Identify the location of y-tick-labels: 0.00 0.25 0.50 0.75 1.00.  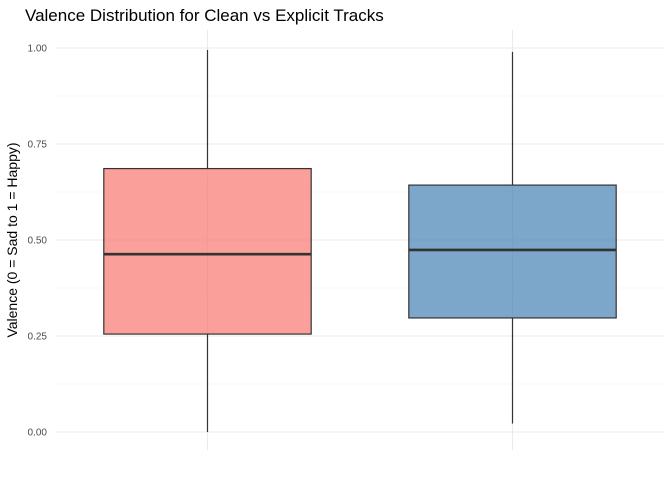
(38, 241).